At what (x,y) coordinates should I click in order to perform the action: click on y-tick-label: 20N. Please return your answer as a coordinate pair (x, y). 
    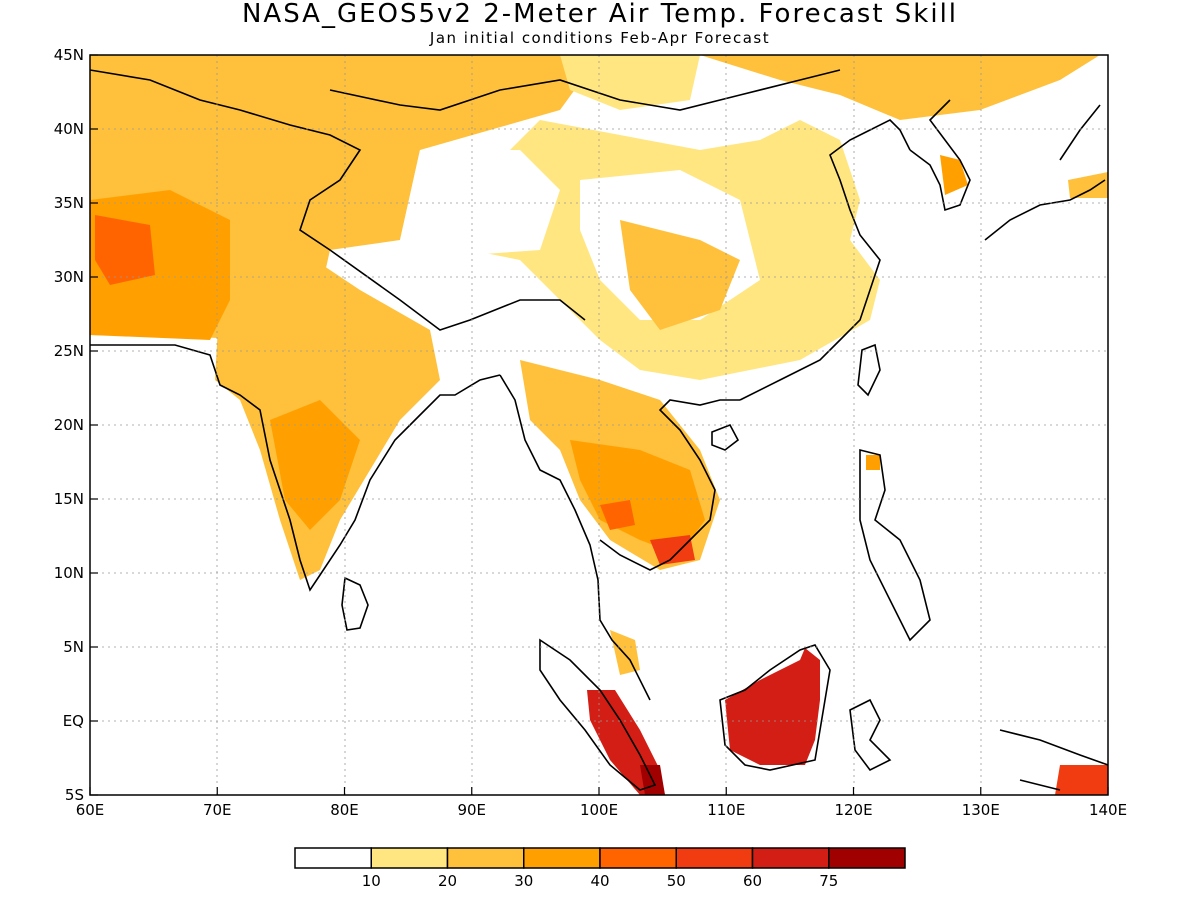
    Looking at the image, I should click on (69, 425).